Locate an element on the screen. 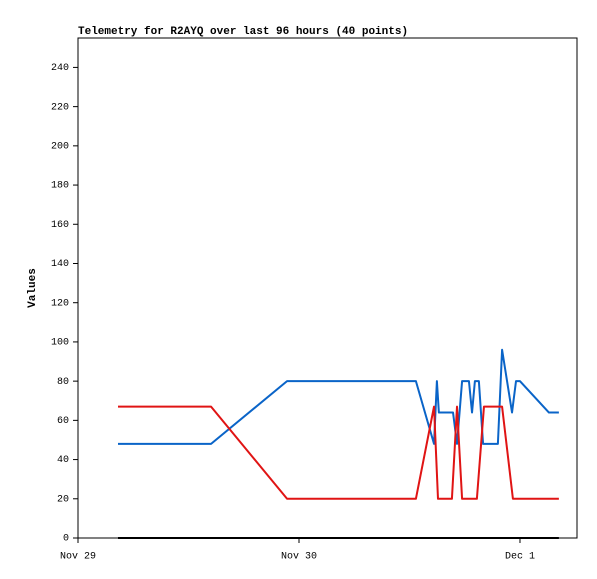 Image resolution: width=597 pixels, height=579 pixels. y-tick-label: 40 is located at coordinates (63, 460).